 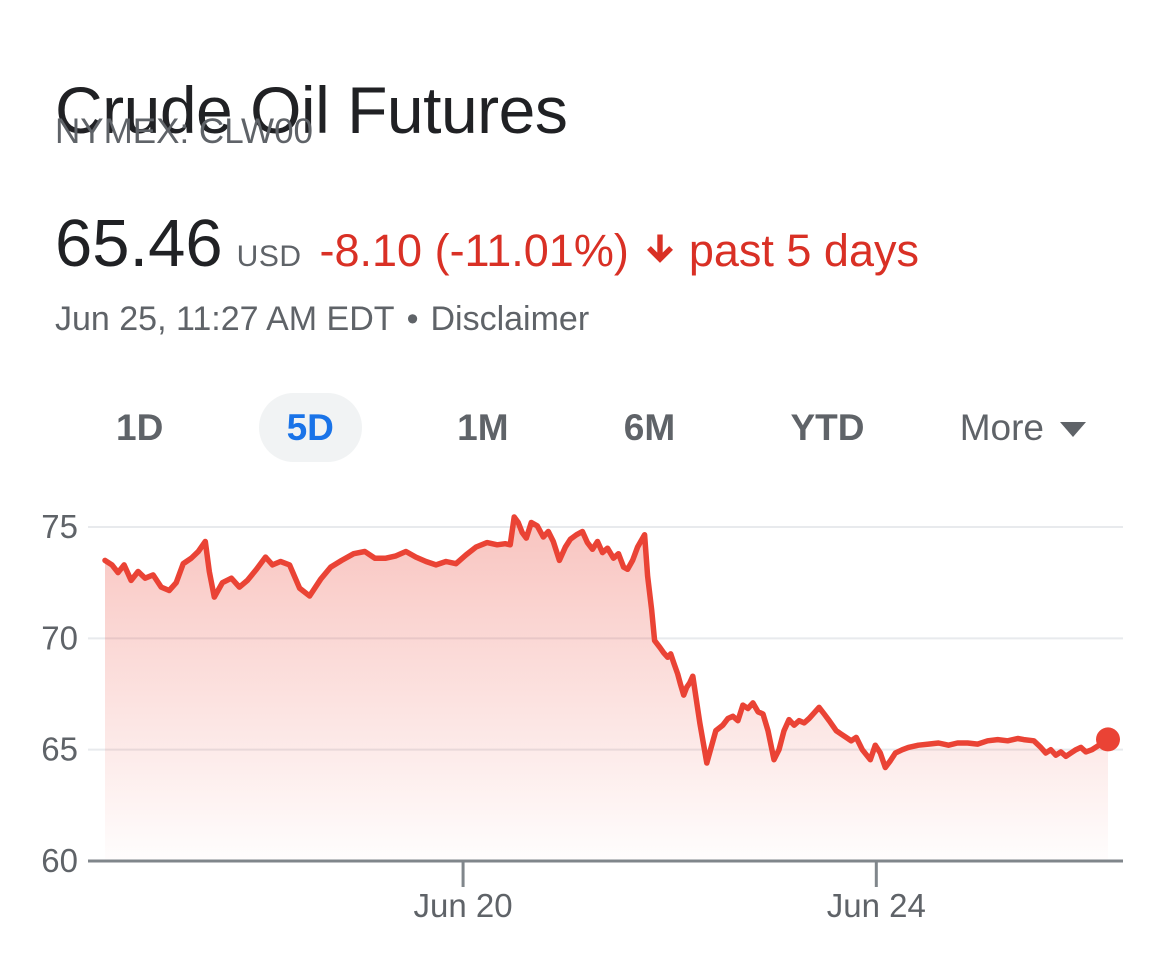 I want to click on price-value: 65.46, so click(x=139, y=243).